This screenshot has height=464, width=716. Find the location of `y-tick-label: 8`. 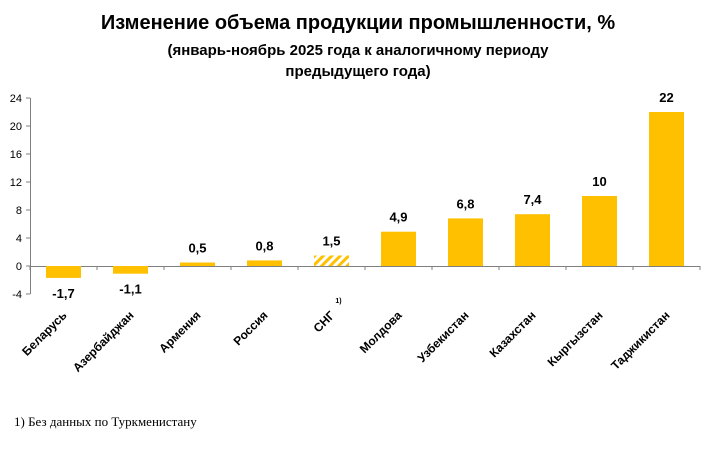

y-tick-label: 8 is located at coordinates (19, 211).